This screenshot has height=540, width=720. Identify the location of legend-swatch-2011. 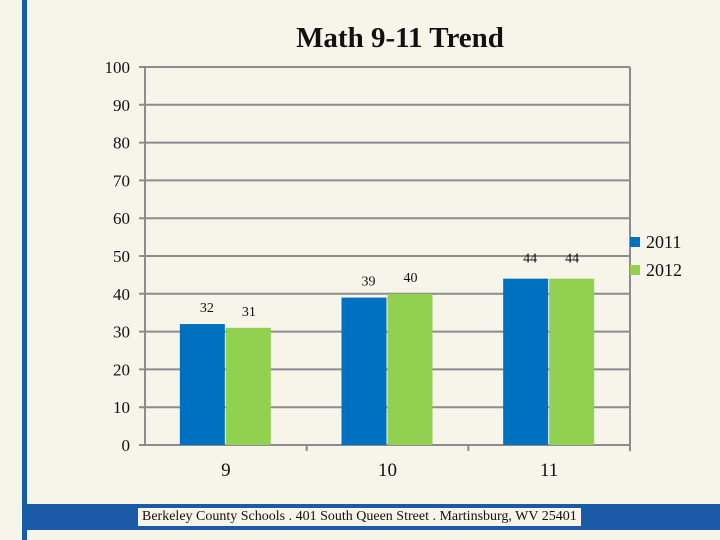
(635, 242).